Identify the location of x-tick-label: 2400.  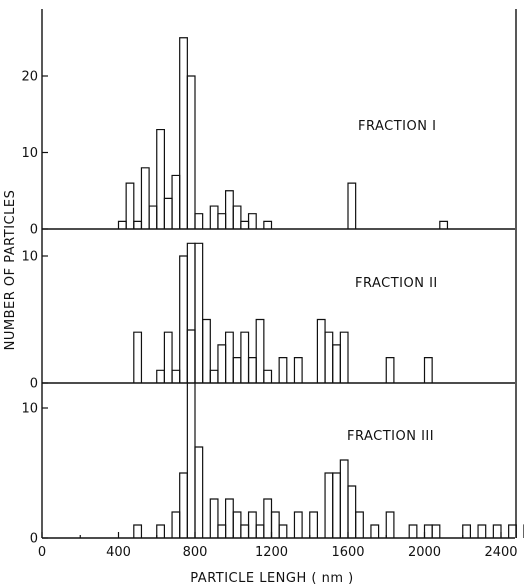
(500, 552).